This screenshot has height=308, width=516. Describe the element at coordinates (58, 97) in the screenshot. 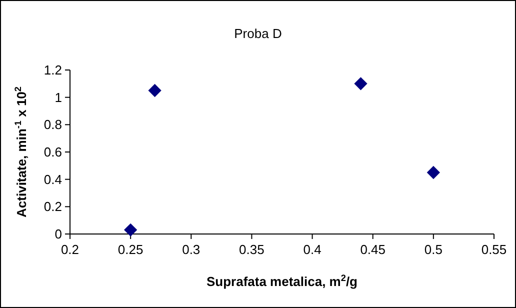

I see `y-tick-label: 1` at that location.